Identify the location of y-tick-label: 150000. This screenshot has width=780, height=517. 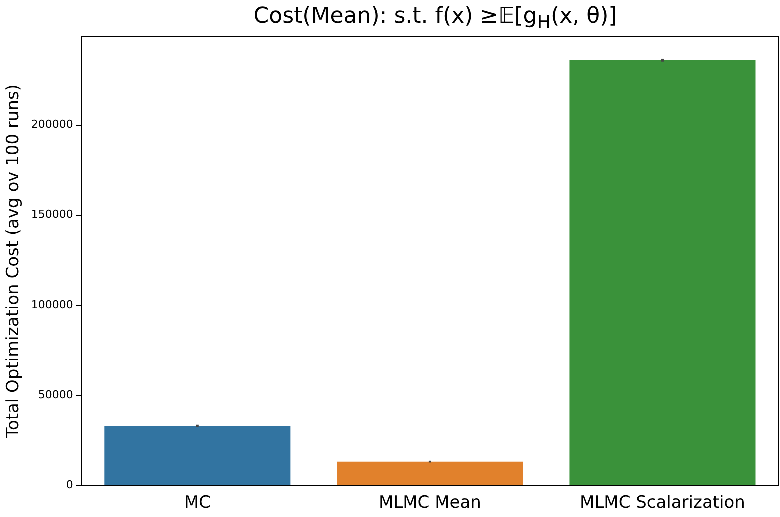
(52, 215).